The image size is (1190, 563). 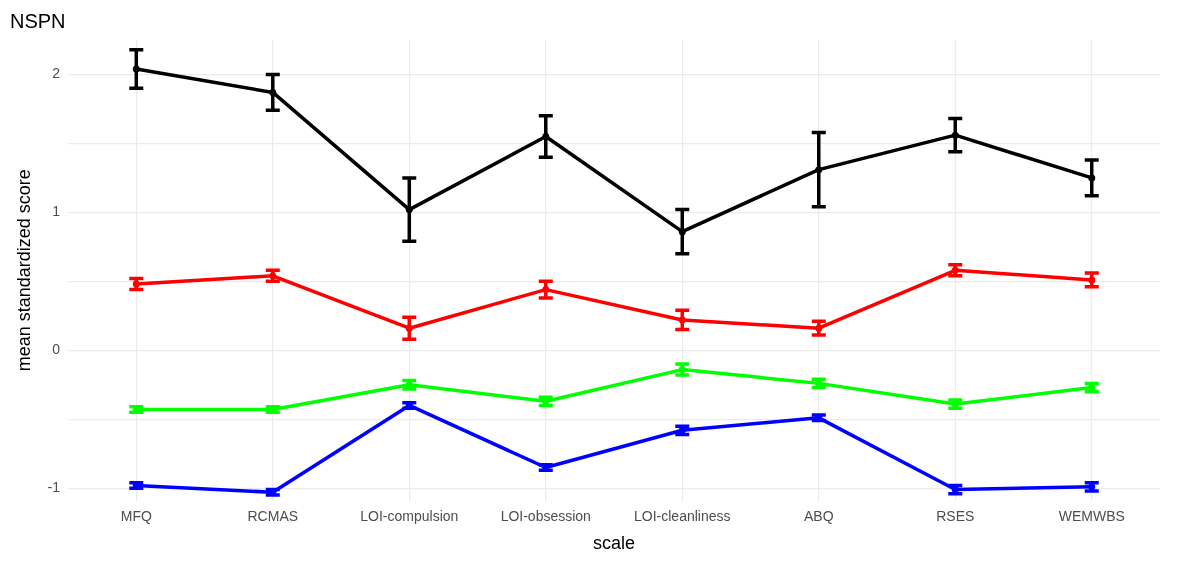 What do you see at coordinates (38, 20) in the screenshot?
I see `chart-title: NSPN` at bounding box center [38, 20].